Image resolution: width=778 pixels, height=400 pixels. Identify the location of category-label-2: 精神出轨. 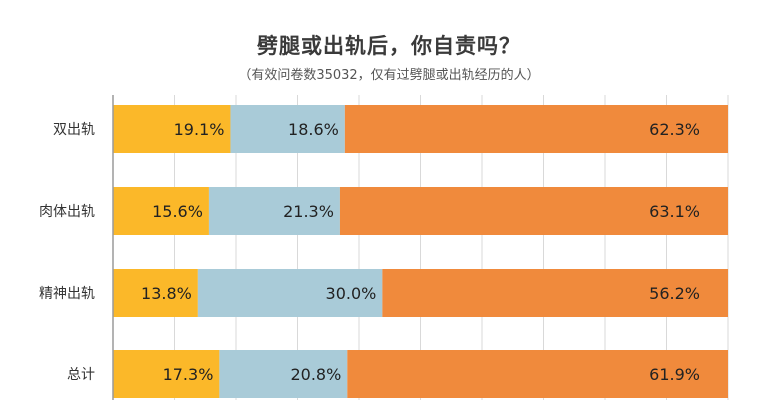
(67, 294).